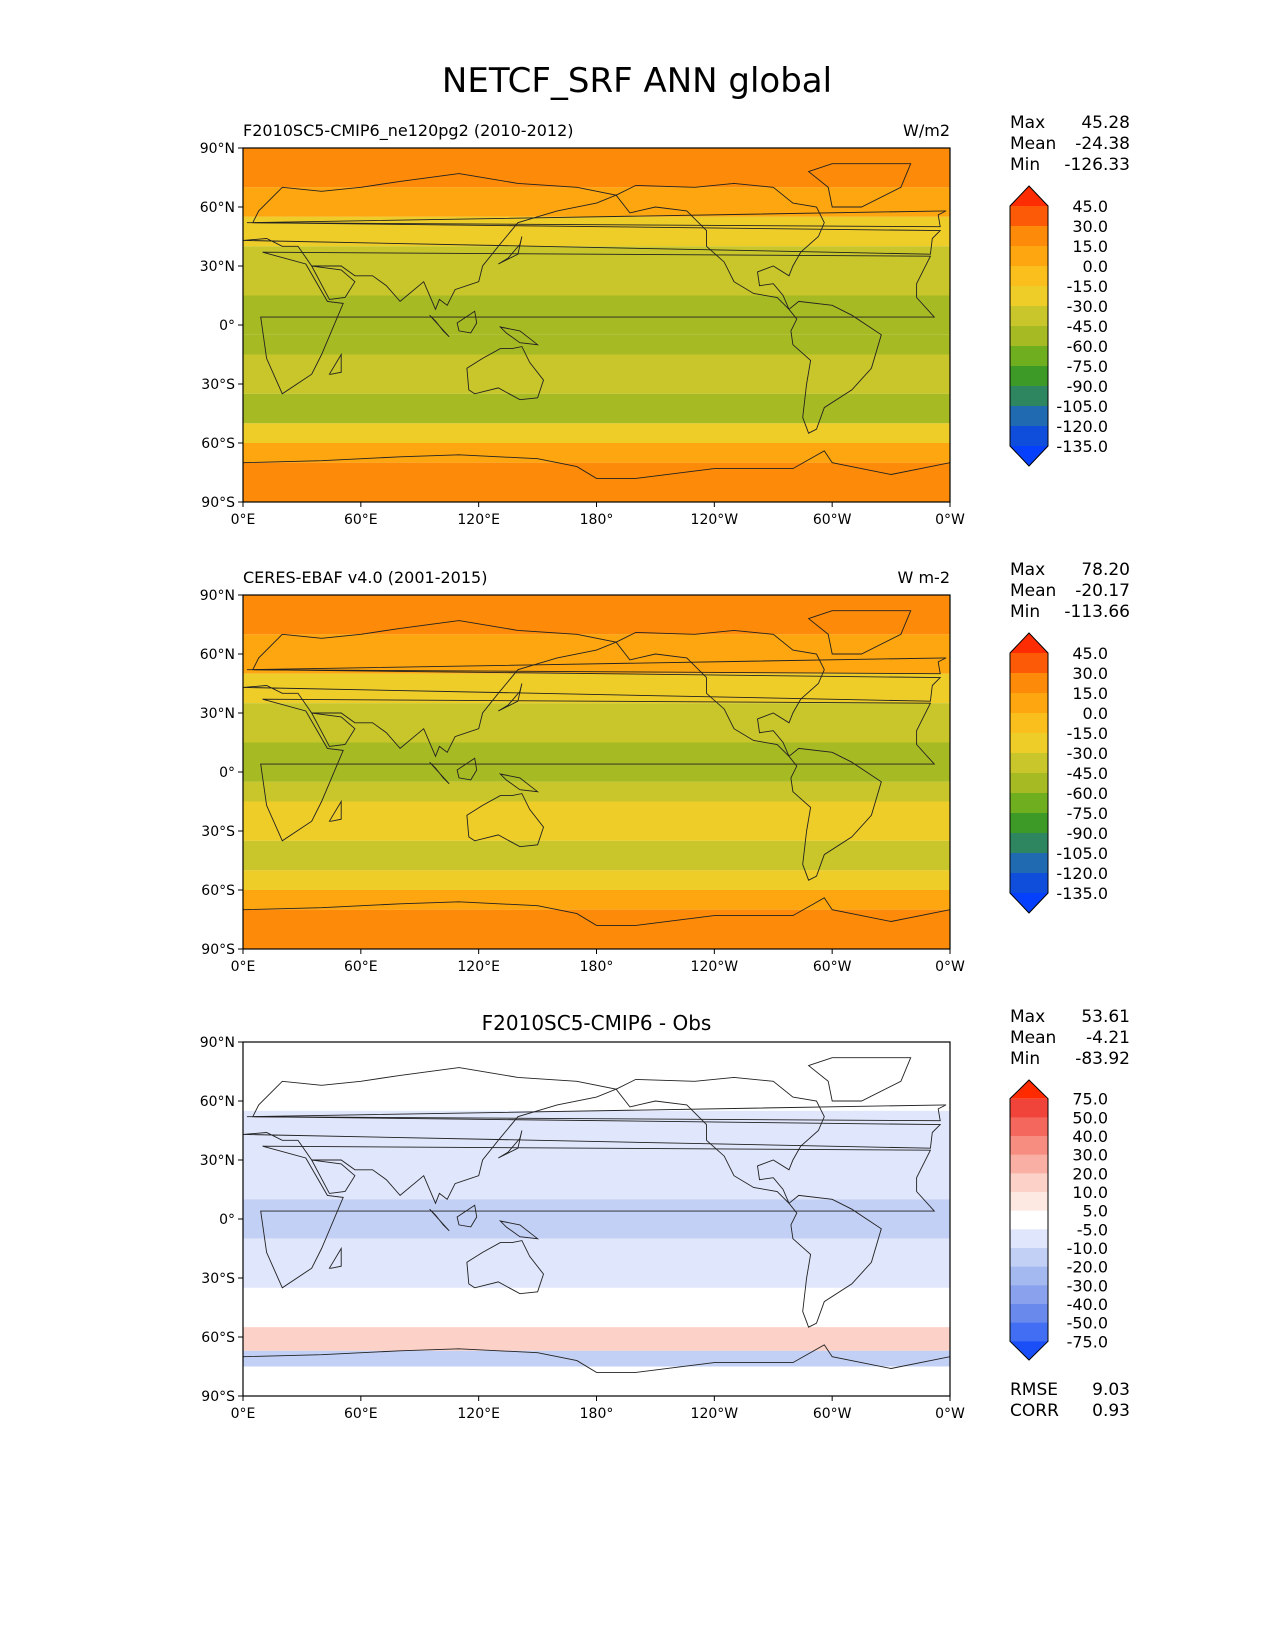 Image resolution: width=1275 pixels, height=1650 pixels. What do you see at coordinates (217, 655) in the screenshot?
I see `y-tick-label: 60°N` at bounding box center [217, 655].